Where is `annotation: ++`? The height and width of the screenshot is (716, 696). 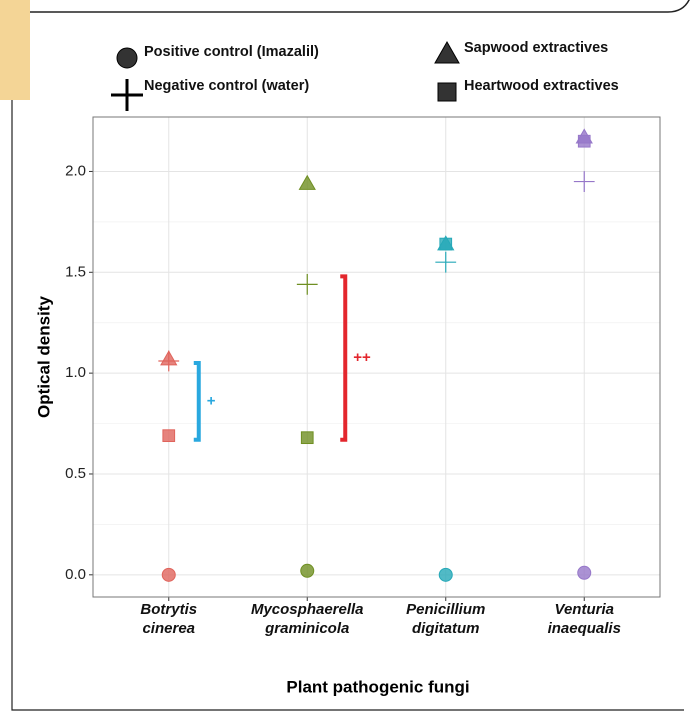
annotation: ++ is located at coordinates (362, 357).